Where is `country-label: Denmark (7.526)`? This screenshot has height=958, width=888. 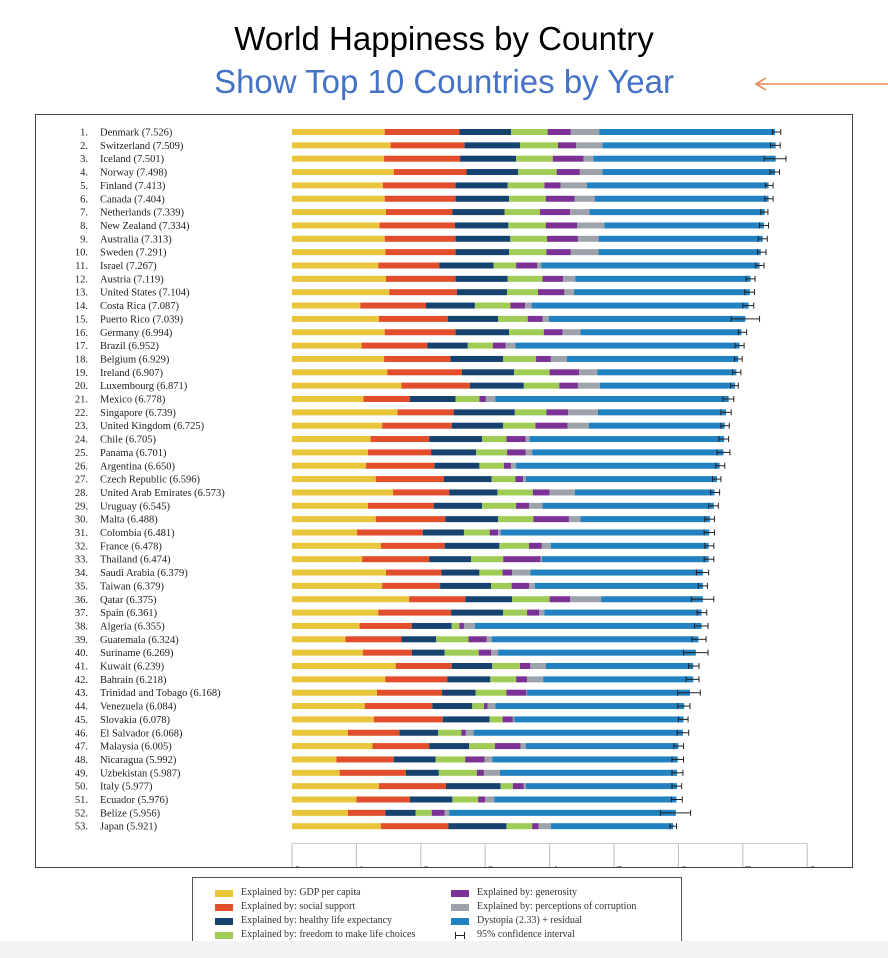
country-label: Denmark (7.526) is located at coordinates (136, 133).